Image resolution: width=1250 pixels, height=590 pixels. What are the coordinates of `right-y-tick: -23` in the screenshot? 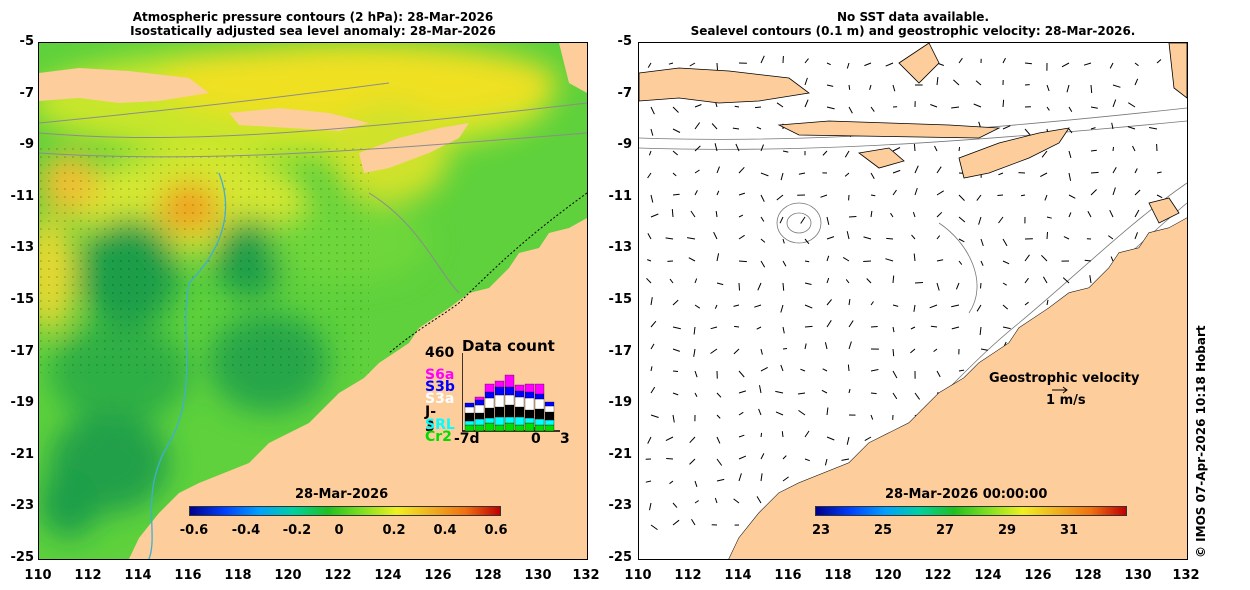 It's located at (620, 505).